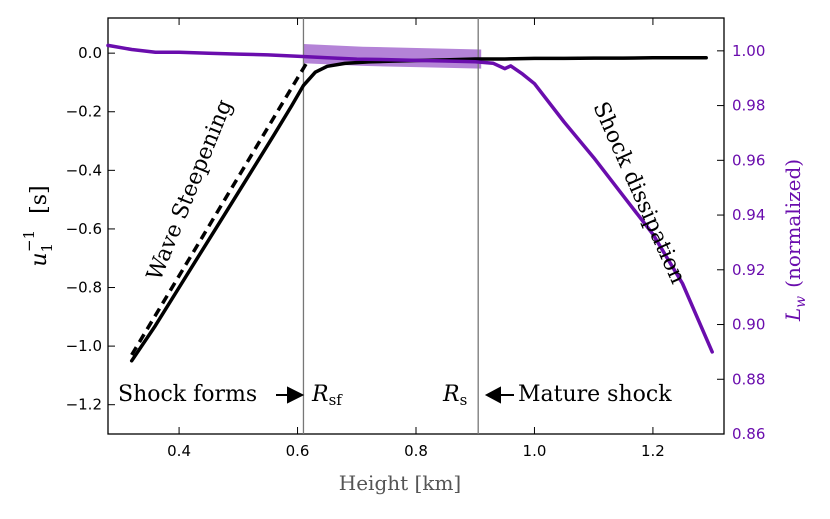 The image size is (830, 519). Describe the element at coordinates (189, 190) in the screenshot. I see `wave-steepening-label: Wave Steepening` at that location.